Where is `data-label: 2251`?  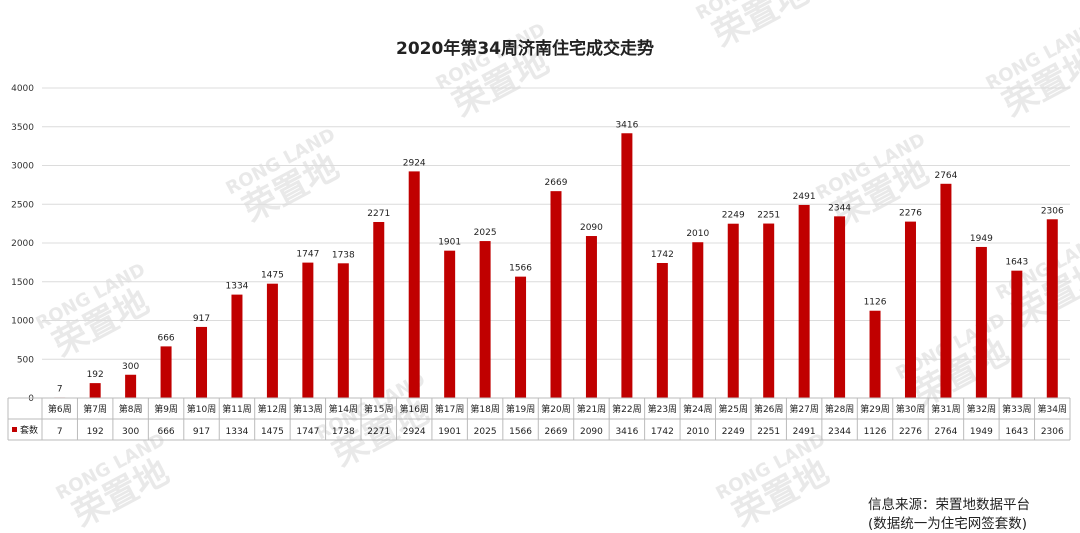
data-label: 2251 is located at coordinates (768, 216).